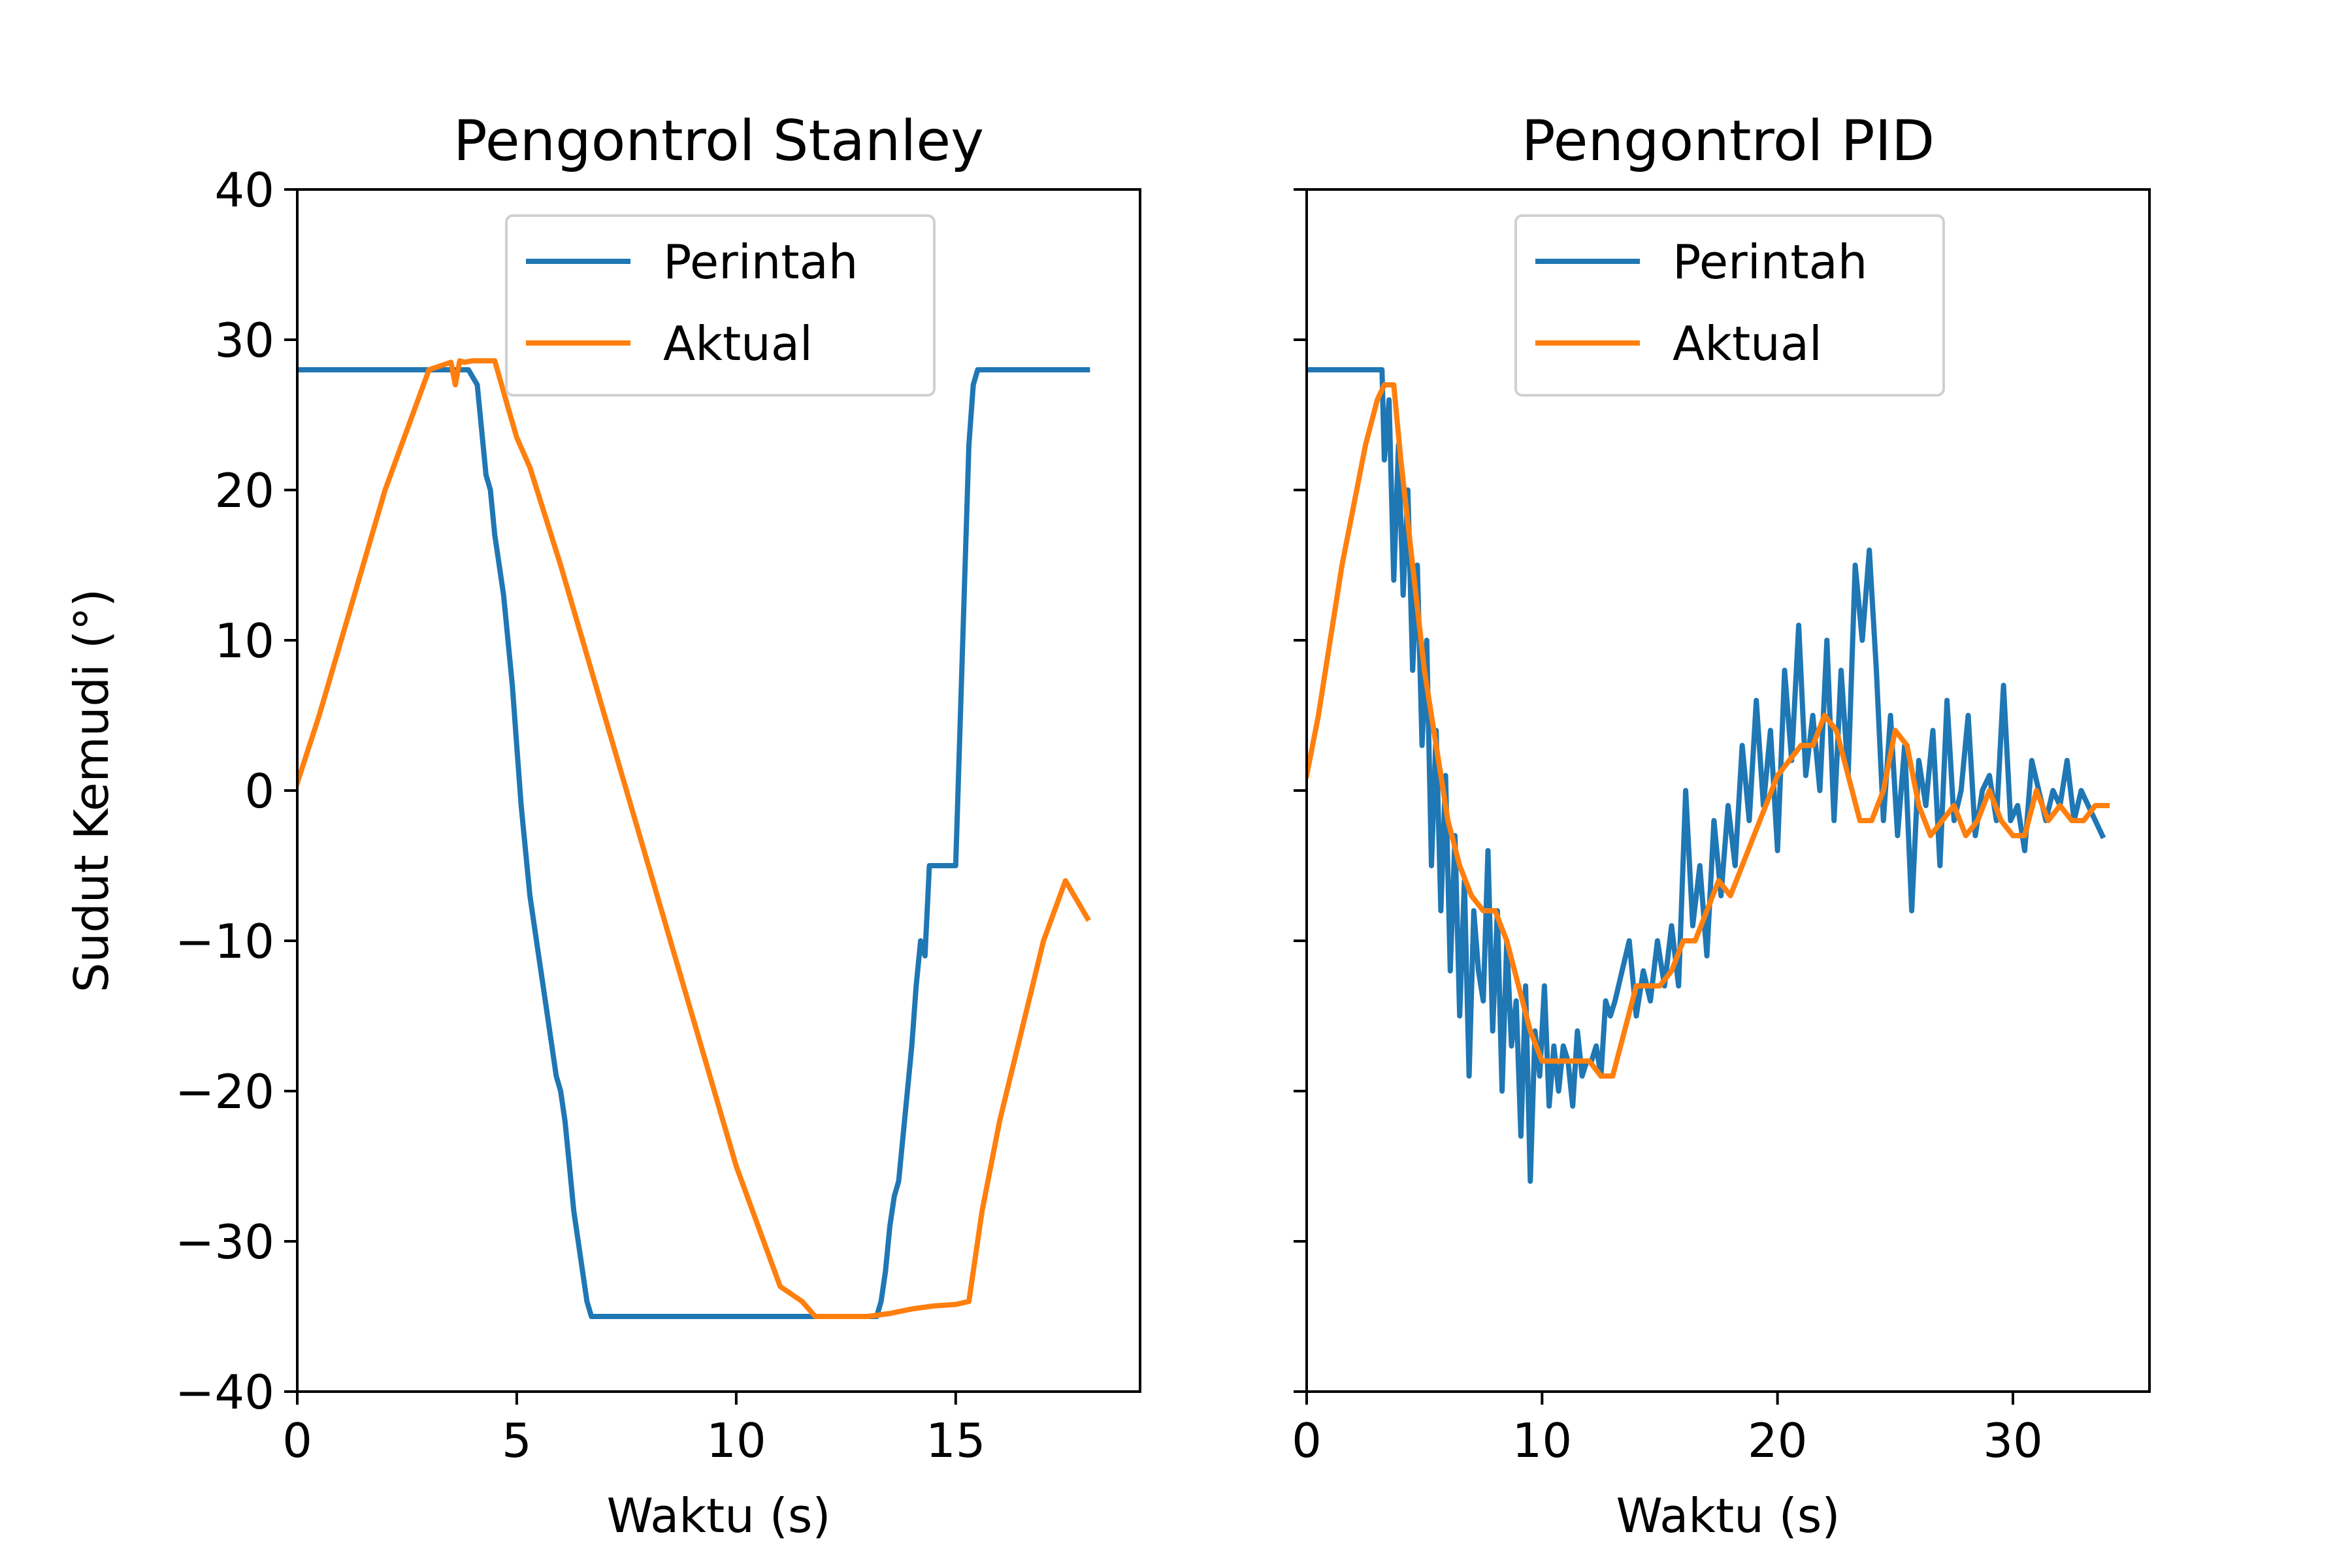 Image resolution: width=2352 pixels, height=1568 pixels. What do you see at coordinates (244, 190) in the screenshot?
I see `y-tick-label: 40` at bounding box center [244, 190].